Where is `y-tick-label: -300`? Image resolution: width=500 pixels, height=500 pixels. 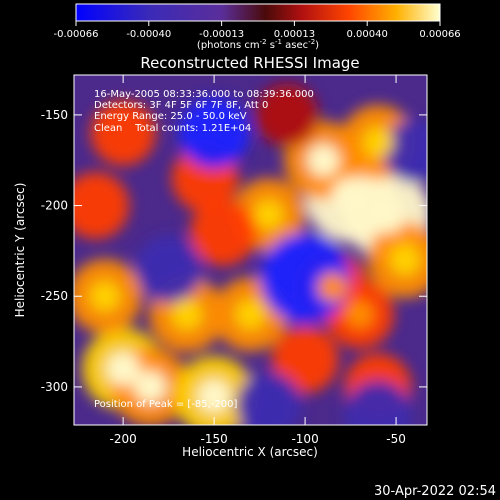
y-tick-label: -300 is located at coordinates (54, 387).